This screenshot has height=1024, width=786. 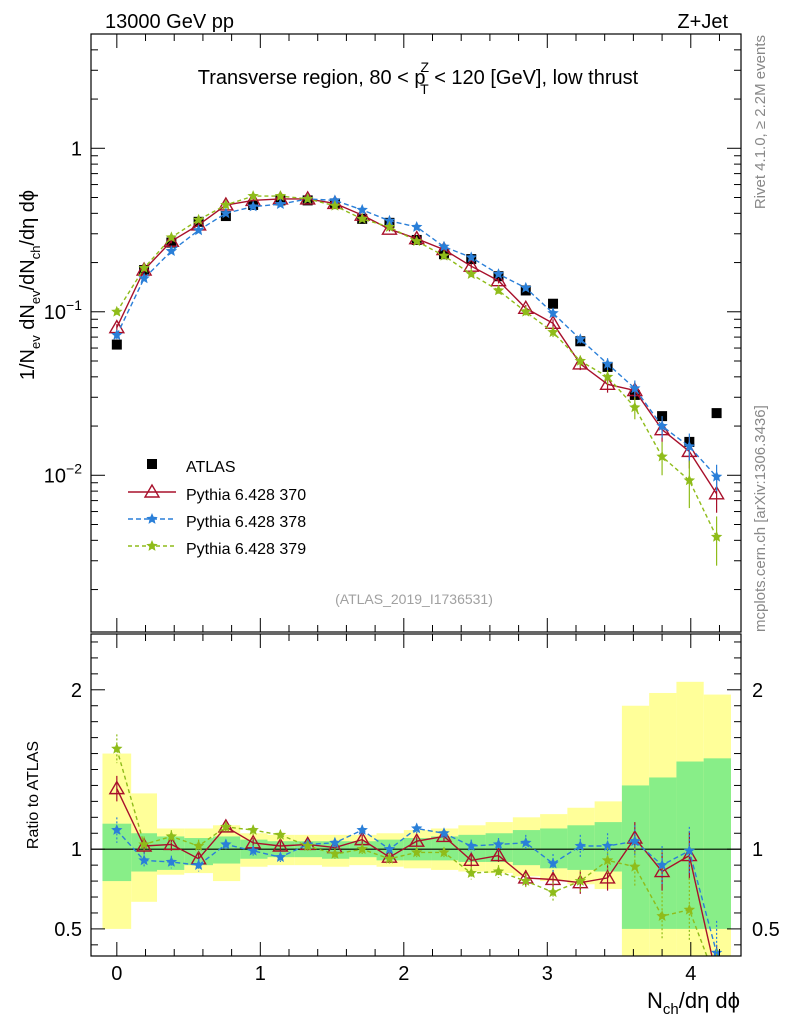 What do you see at coordinates (246, 495) in the screenshot?
I see `legend-label-370: Pythia 6.428 370` at bounding box center [246, 495].